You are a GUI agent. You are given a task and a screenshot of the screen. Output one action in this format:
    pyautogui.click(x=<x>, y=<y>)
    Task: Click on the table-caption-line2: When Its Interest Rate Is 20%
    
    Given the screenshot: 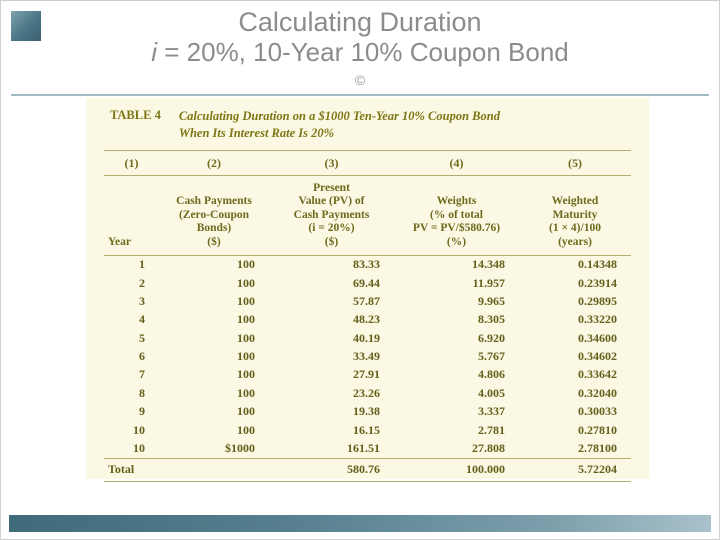 What is the action you would take?
    pyautogui.click(x=256, y=132)
    